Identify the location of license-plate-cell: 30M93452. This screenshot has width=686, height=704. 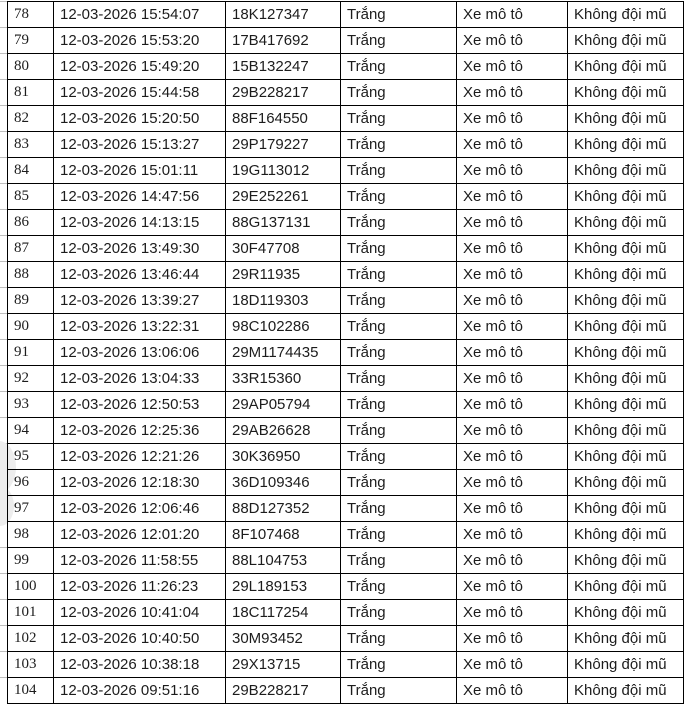
(283, 638).